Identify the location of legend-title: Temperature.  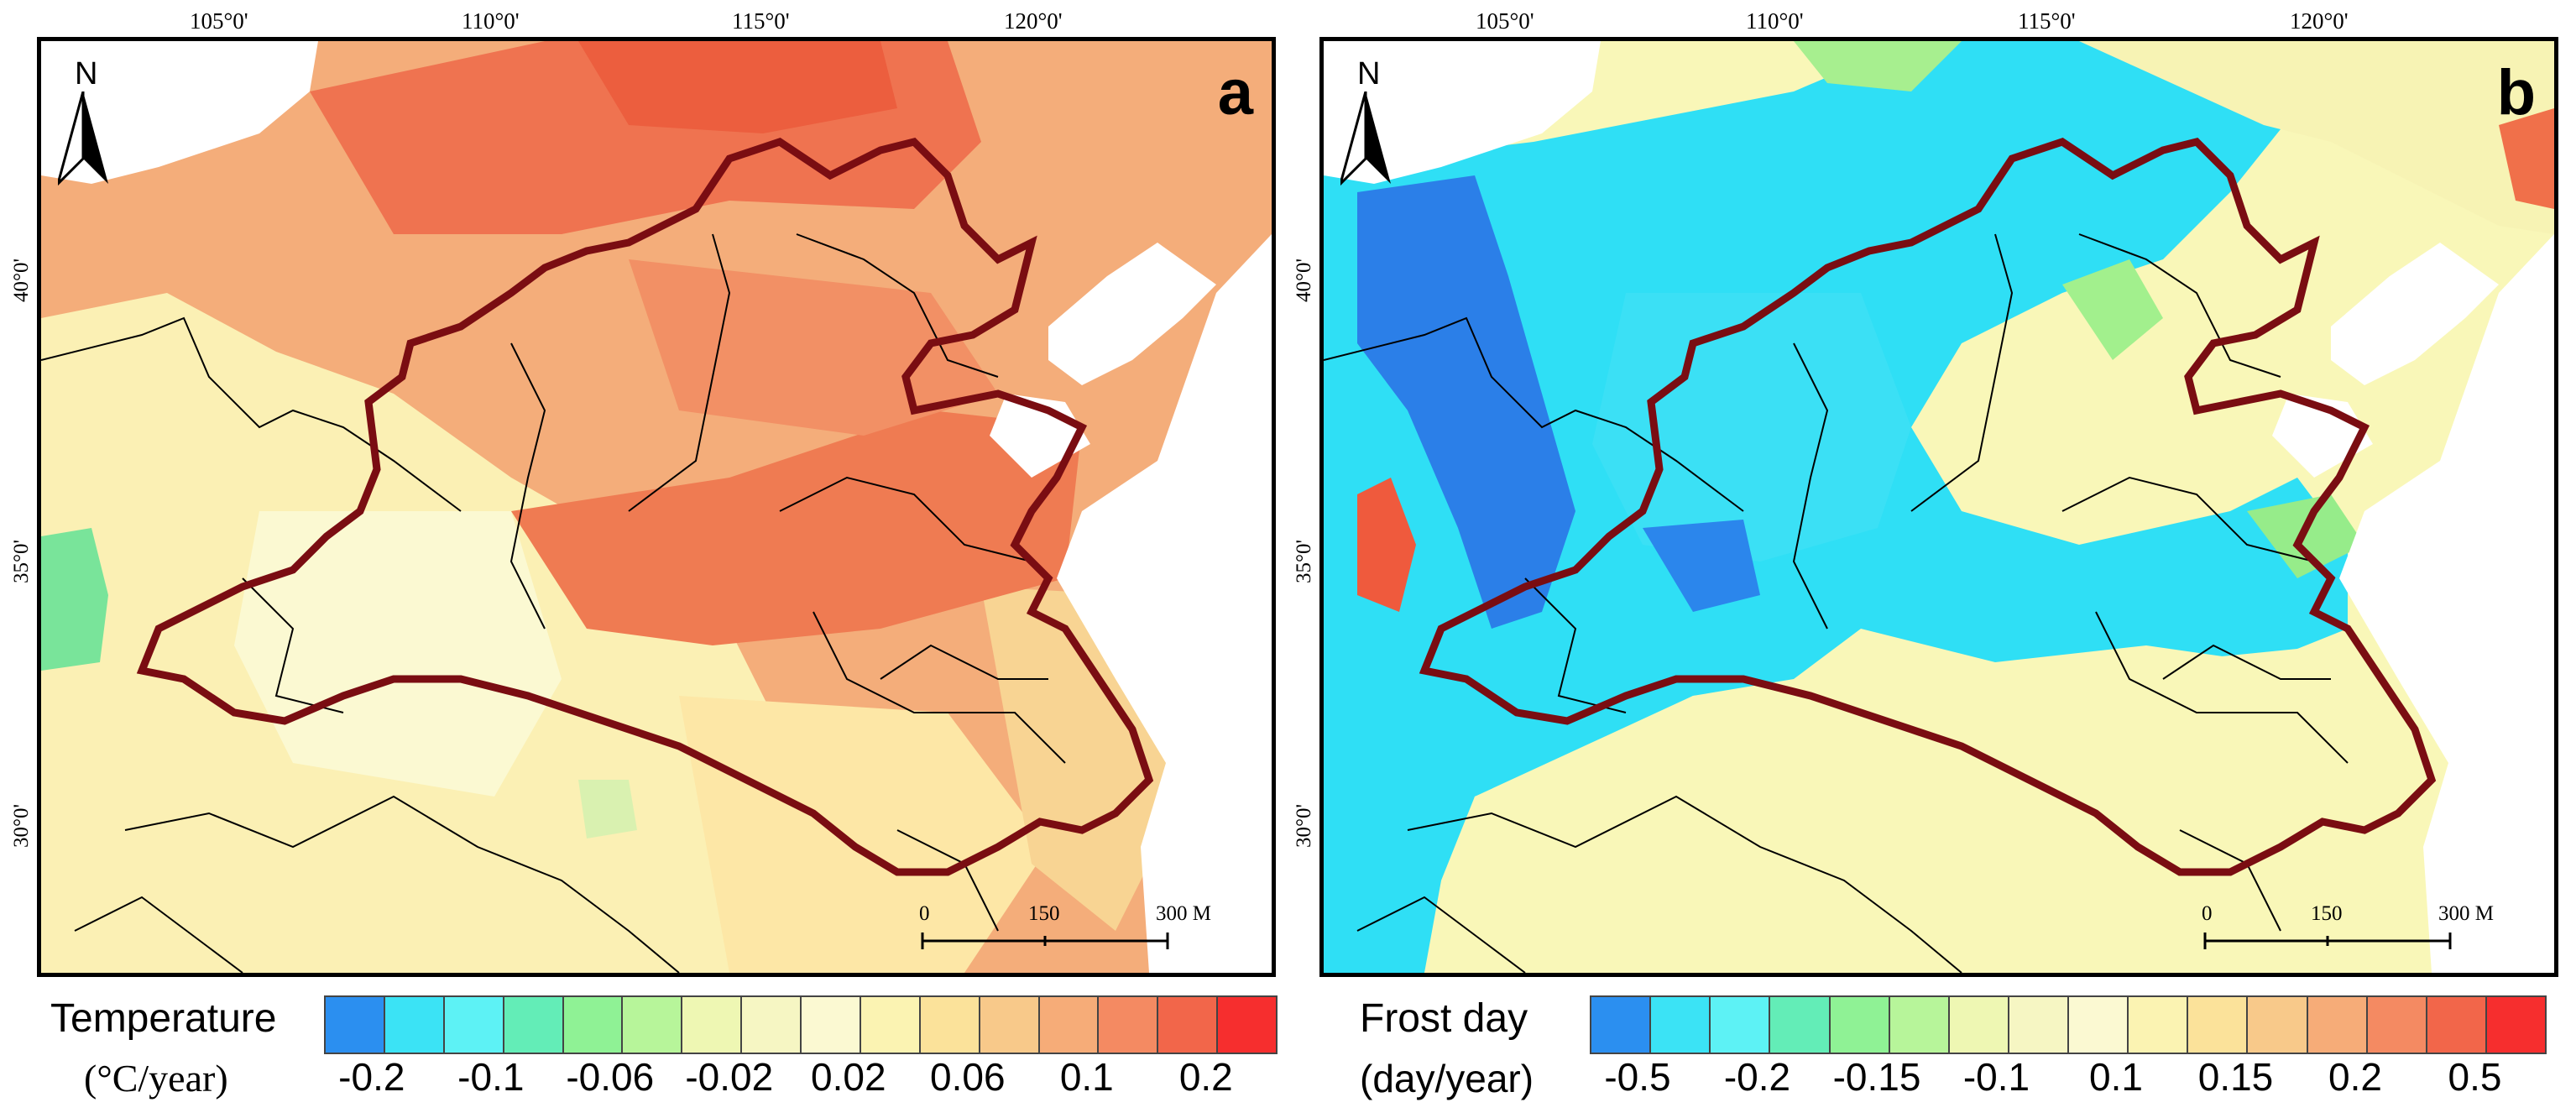
(163, 1019).